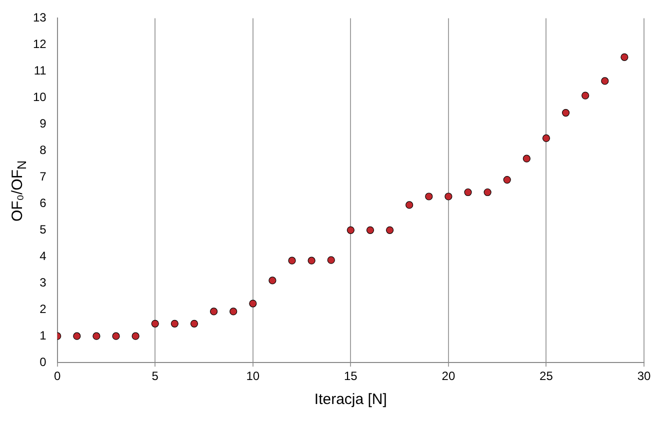  Describe the element at coordinates (40, 70) in the screenshot. I see `y-tick-label: 11` at that location.